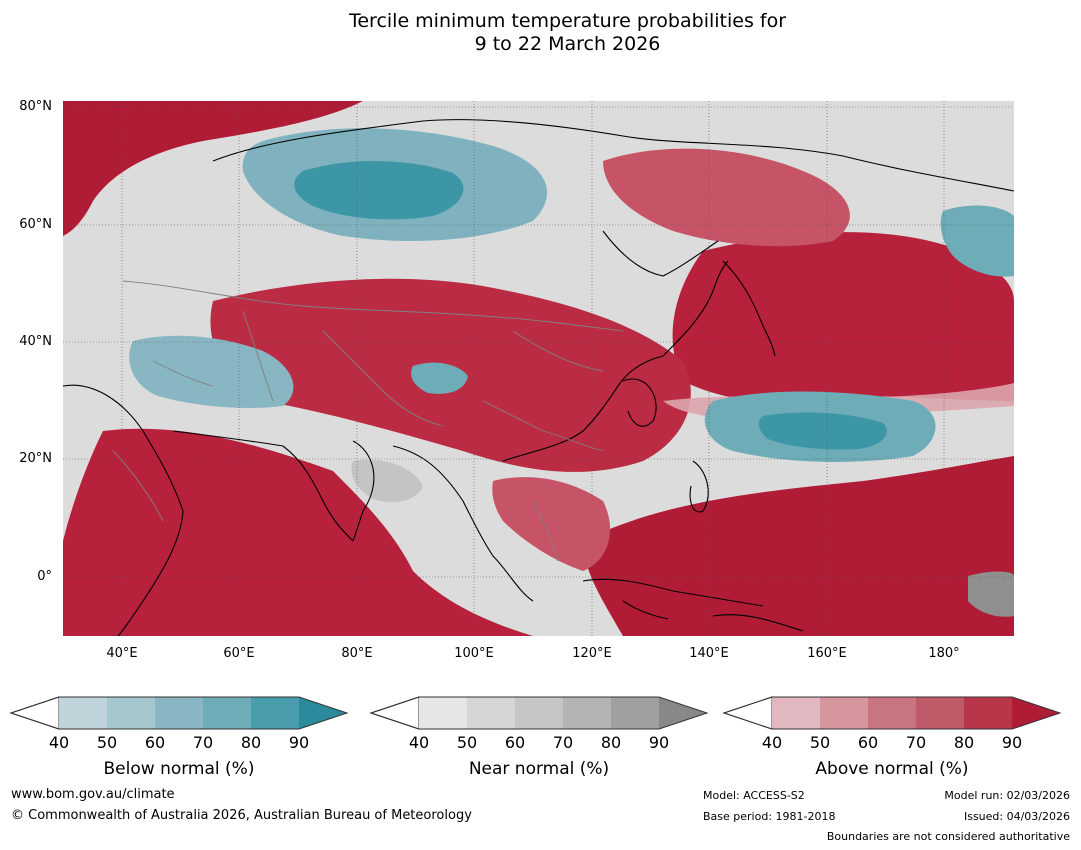  What do you see at coordinates (107, 742) in the screenshot?
I see `legend-below-tick-50: 50` at bounding box center [107, 742].